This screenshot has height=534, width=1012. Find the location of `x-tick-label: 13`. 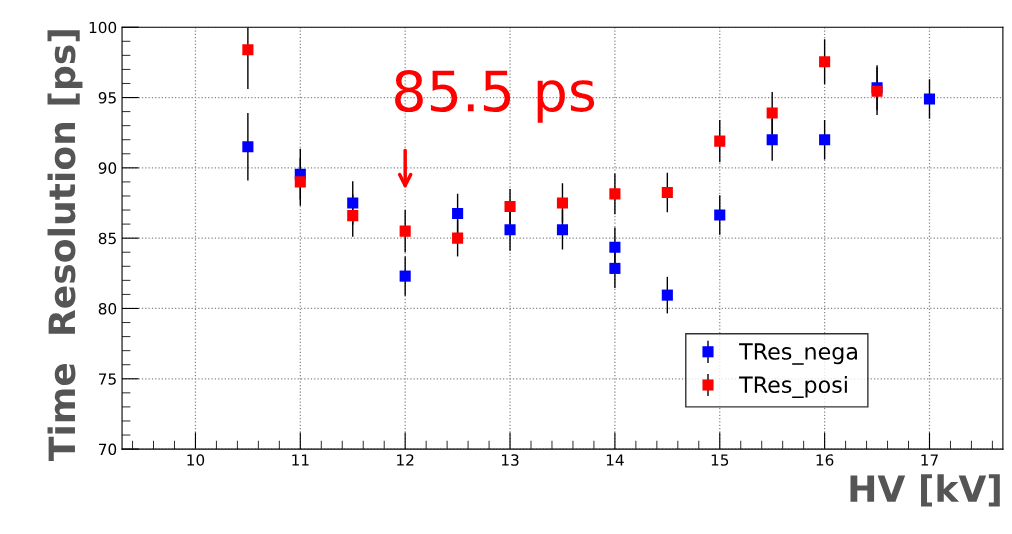

x-tick-label: 13 is located at coordinates (510, 460).